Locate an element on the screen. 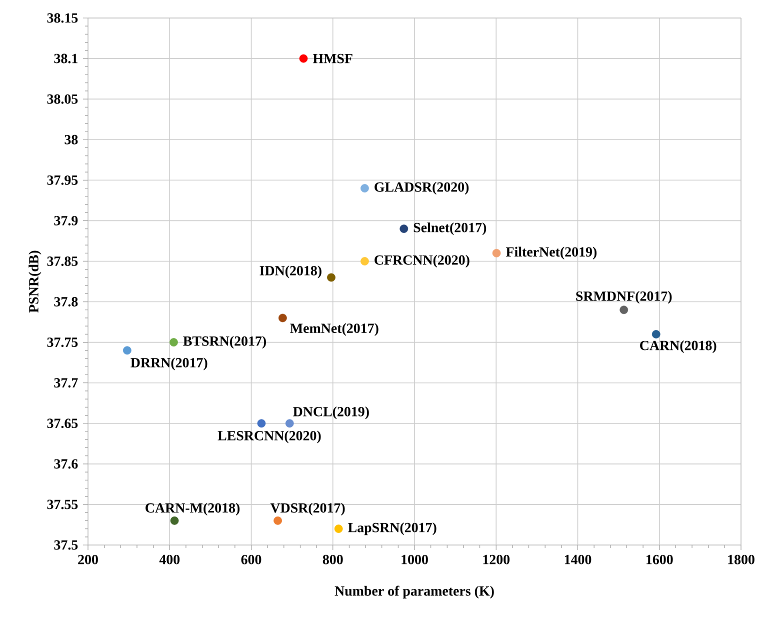 The image size is (760, 621). series-label: Selnet(2017) is located at coordinates (450, 229).